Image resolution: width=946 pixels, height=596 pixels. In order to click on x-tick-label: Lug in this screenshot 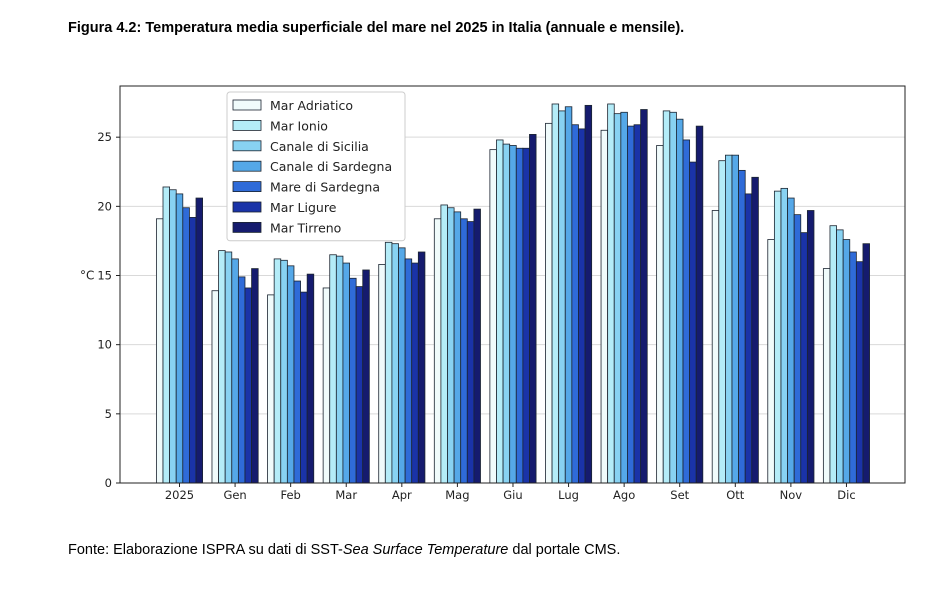, I will do `click(568, 495)`.